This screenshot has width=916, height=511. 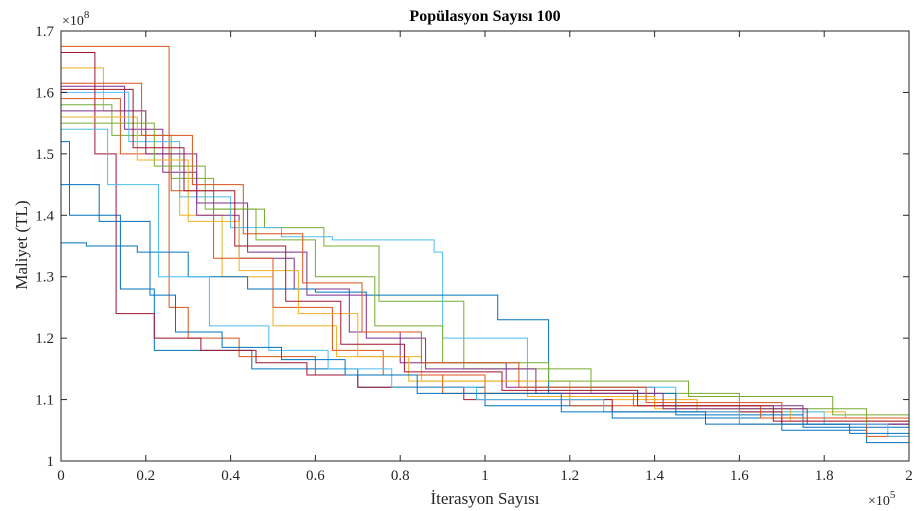 I want to click on x-tick-label: 0.2, so click(x=145, y=476).